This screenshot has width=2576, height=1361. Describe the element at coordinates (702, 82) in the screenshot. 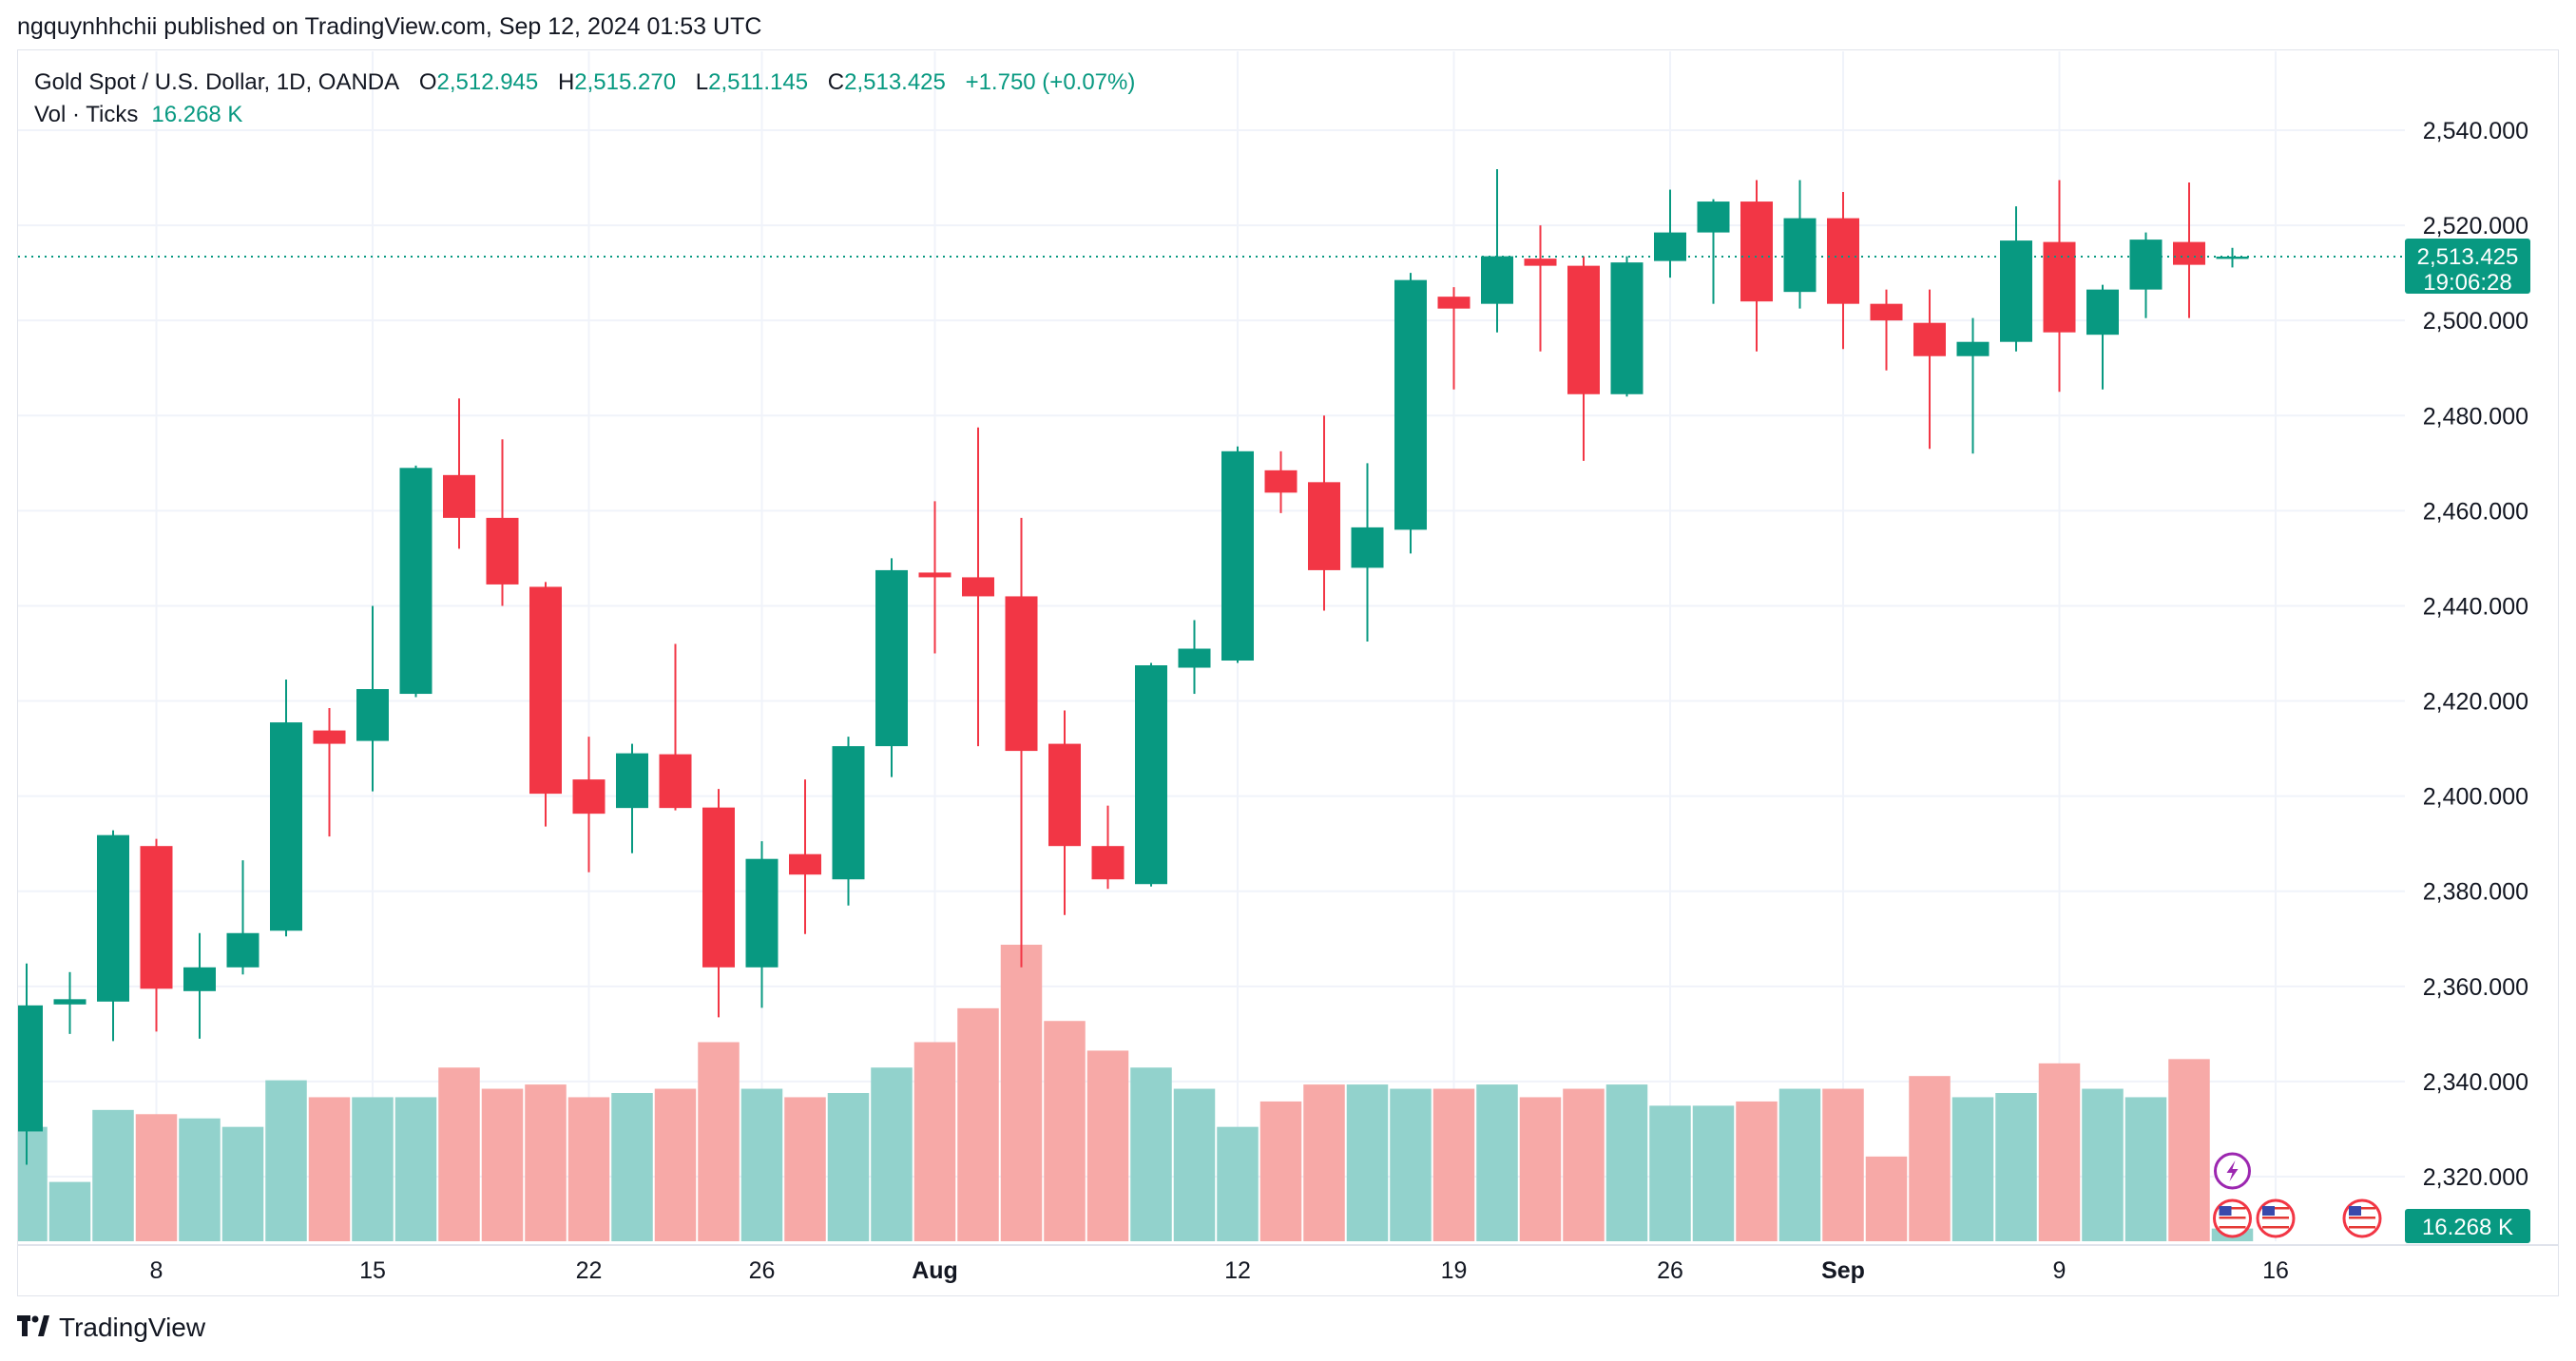

I see `legend-low-label: L` at that location.